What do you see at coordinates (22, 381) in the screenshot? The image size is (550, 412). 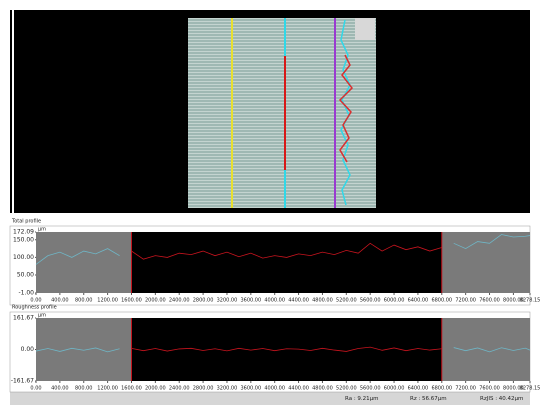 I see `y-tick-label: -161.67` at bounding box center [22, 381].